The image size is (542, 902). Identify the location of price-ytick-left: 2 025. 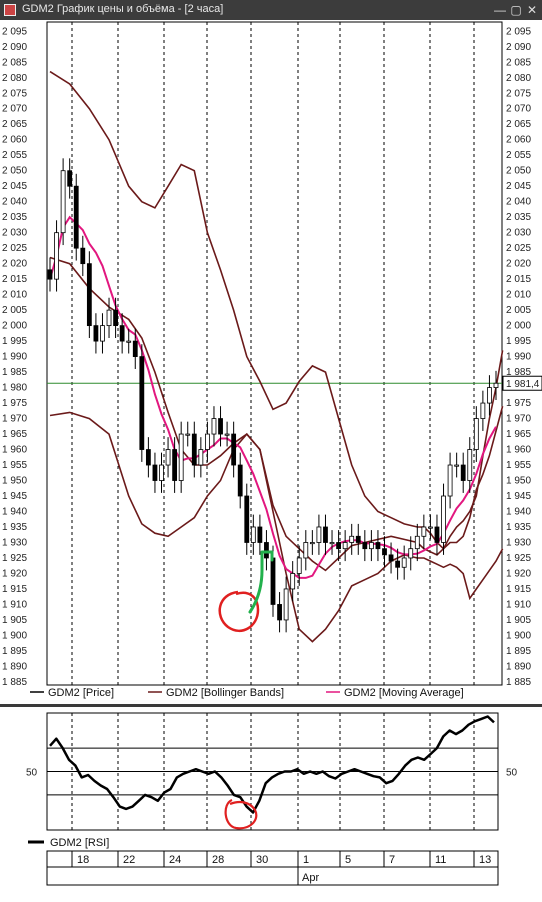
(14, 248).